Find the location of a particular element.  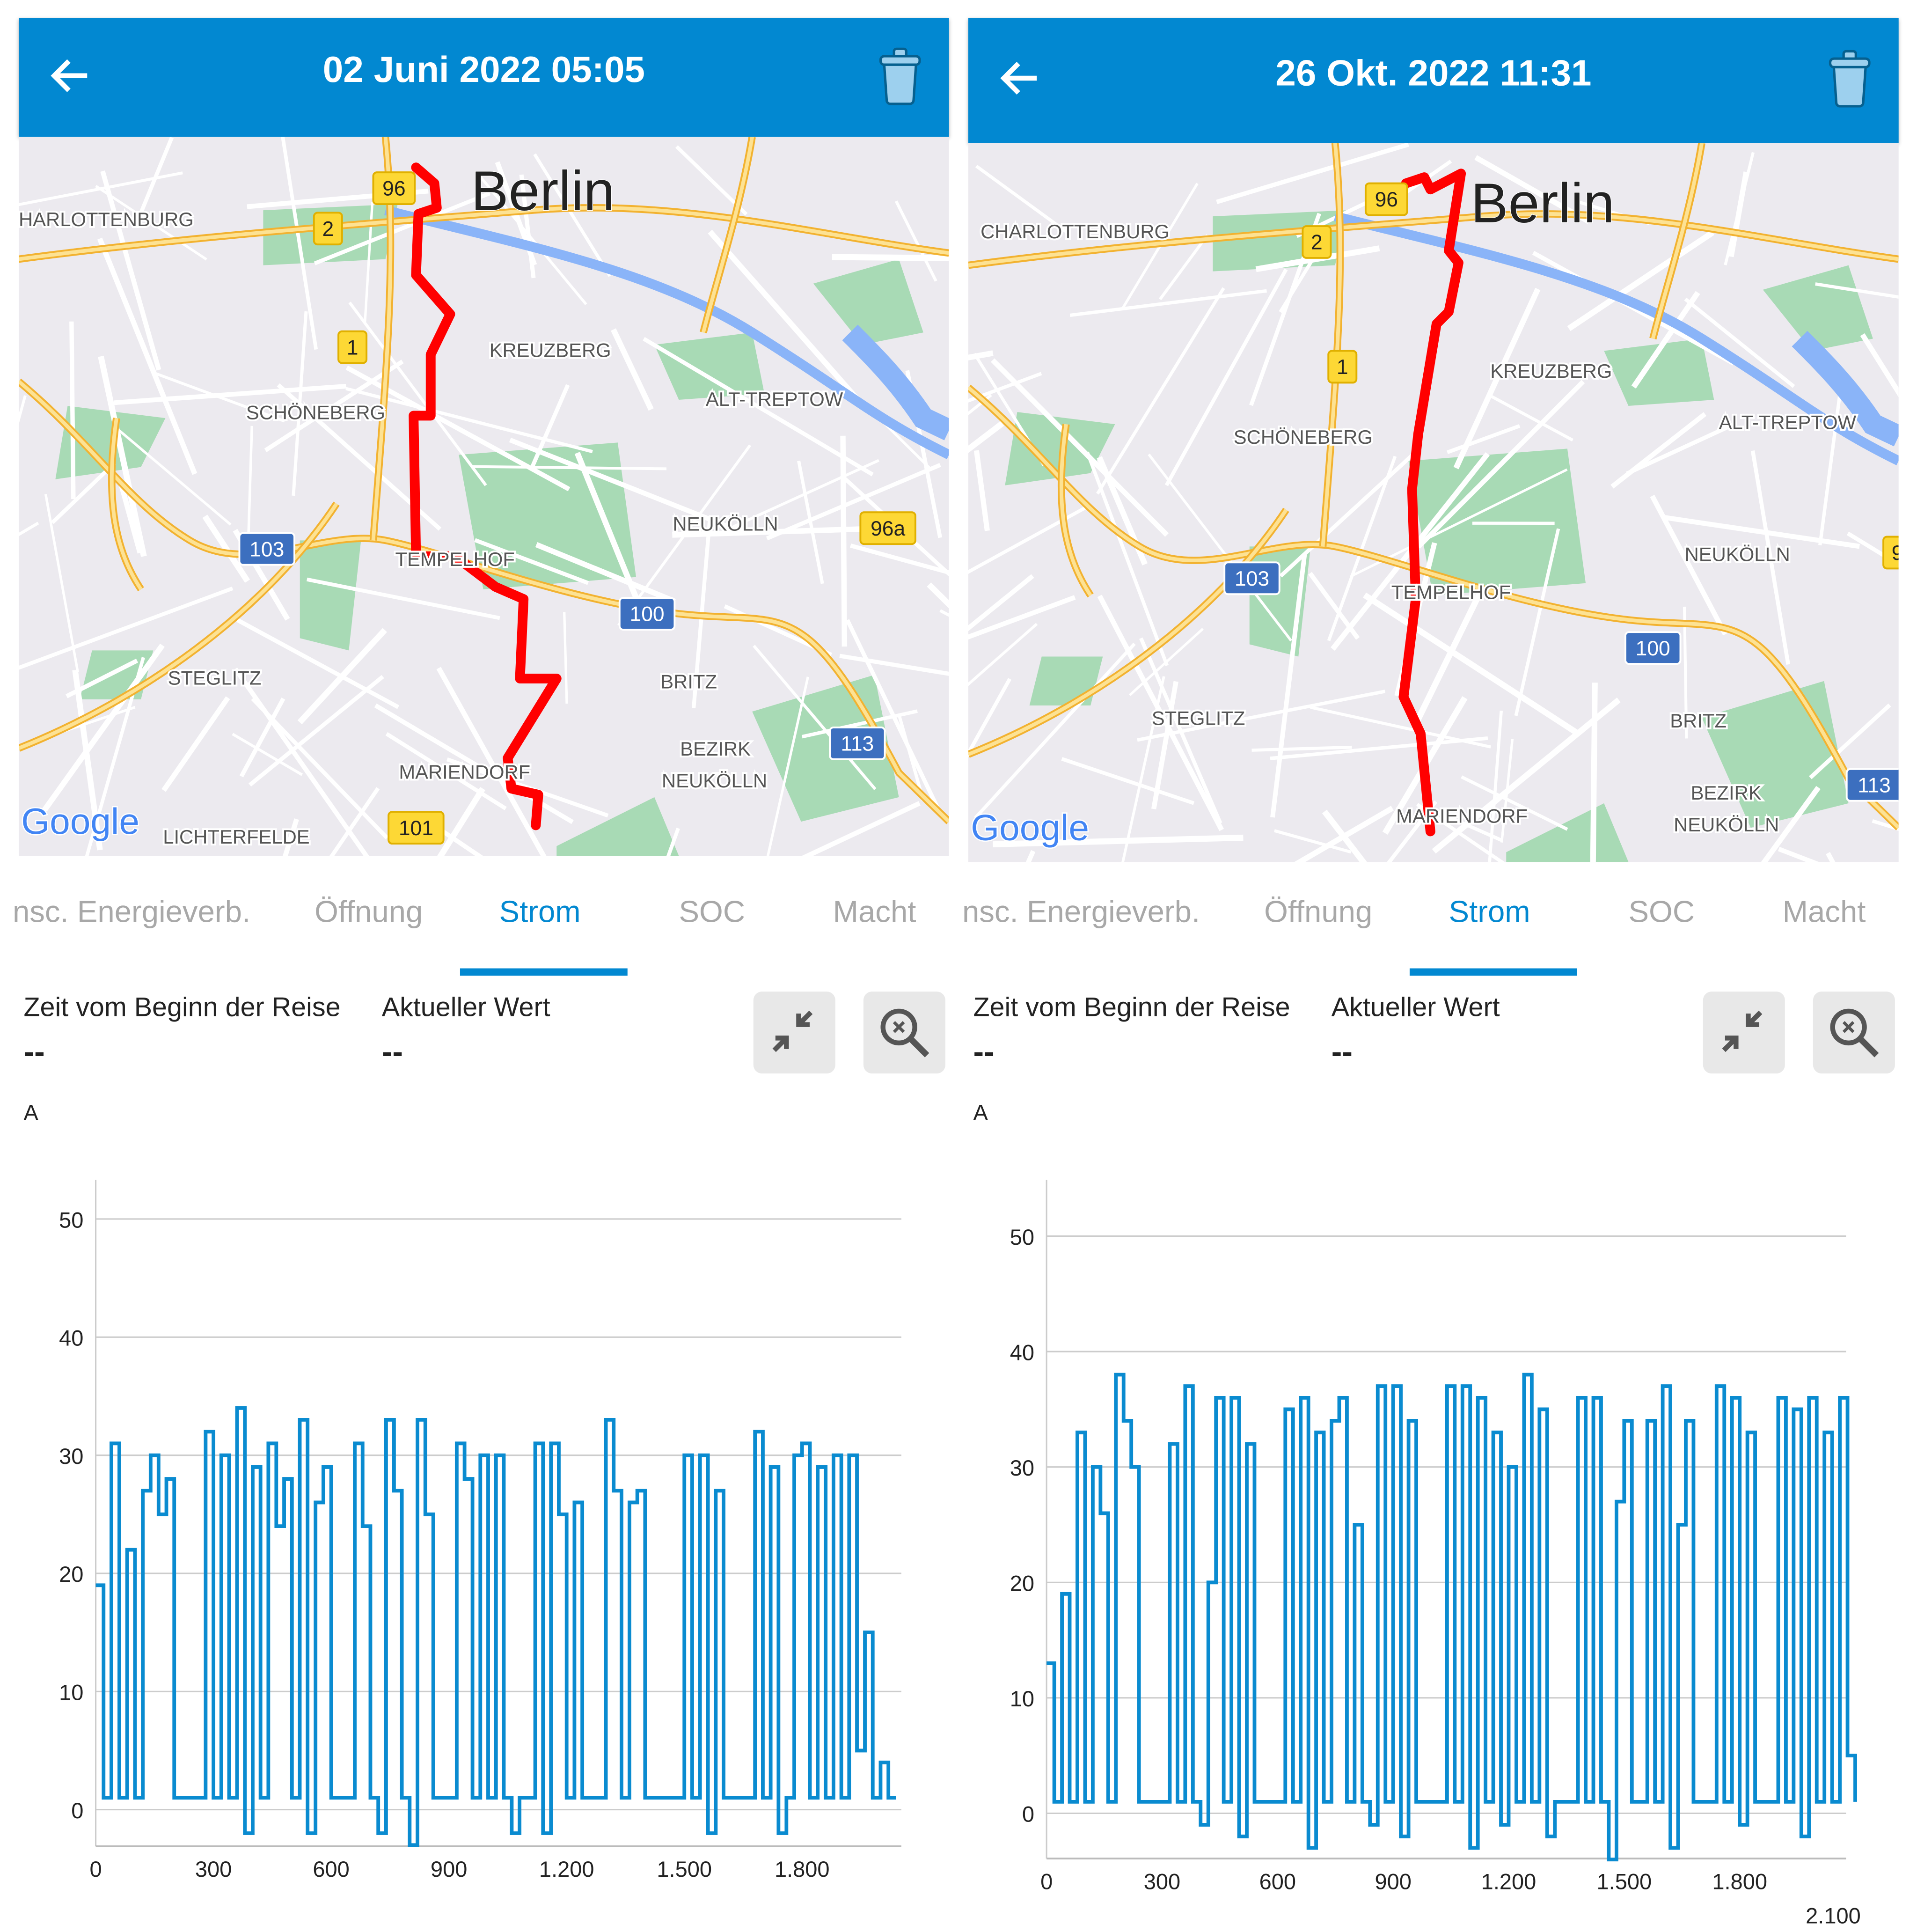

header-title: 02 Juni 2022 05:05 is located at coordinates (484, 71).